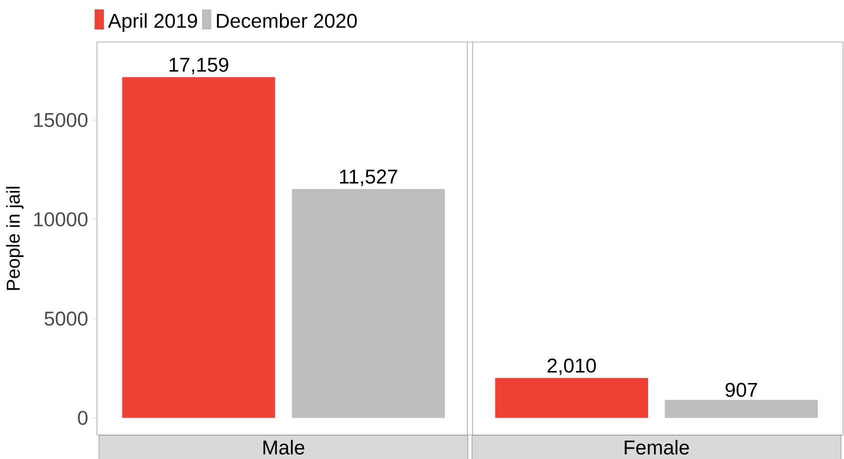 This screenshot has width=844, height=459. What do you see at coordinates (572, 367) in the screenshot?
I see `data-label: 2,010` at bounding box center [572, 367].